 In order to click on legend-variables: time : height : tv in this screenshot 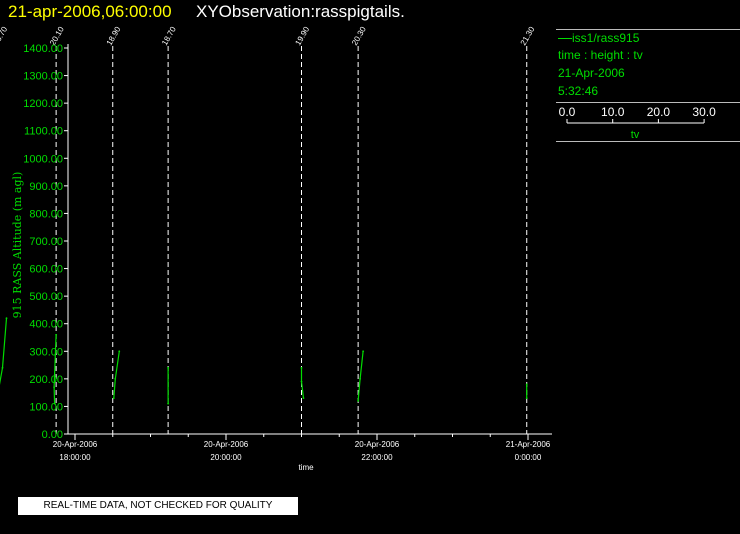, I will do `click(600, 55)`.